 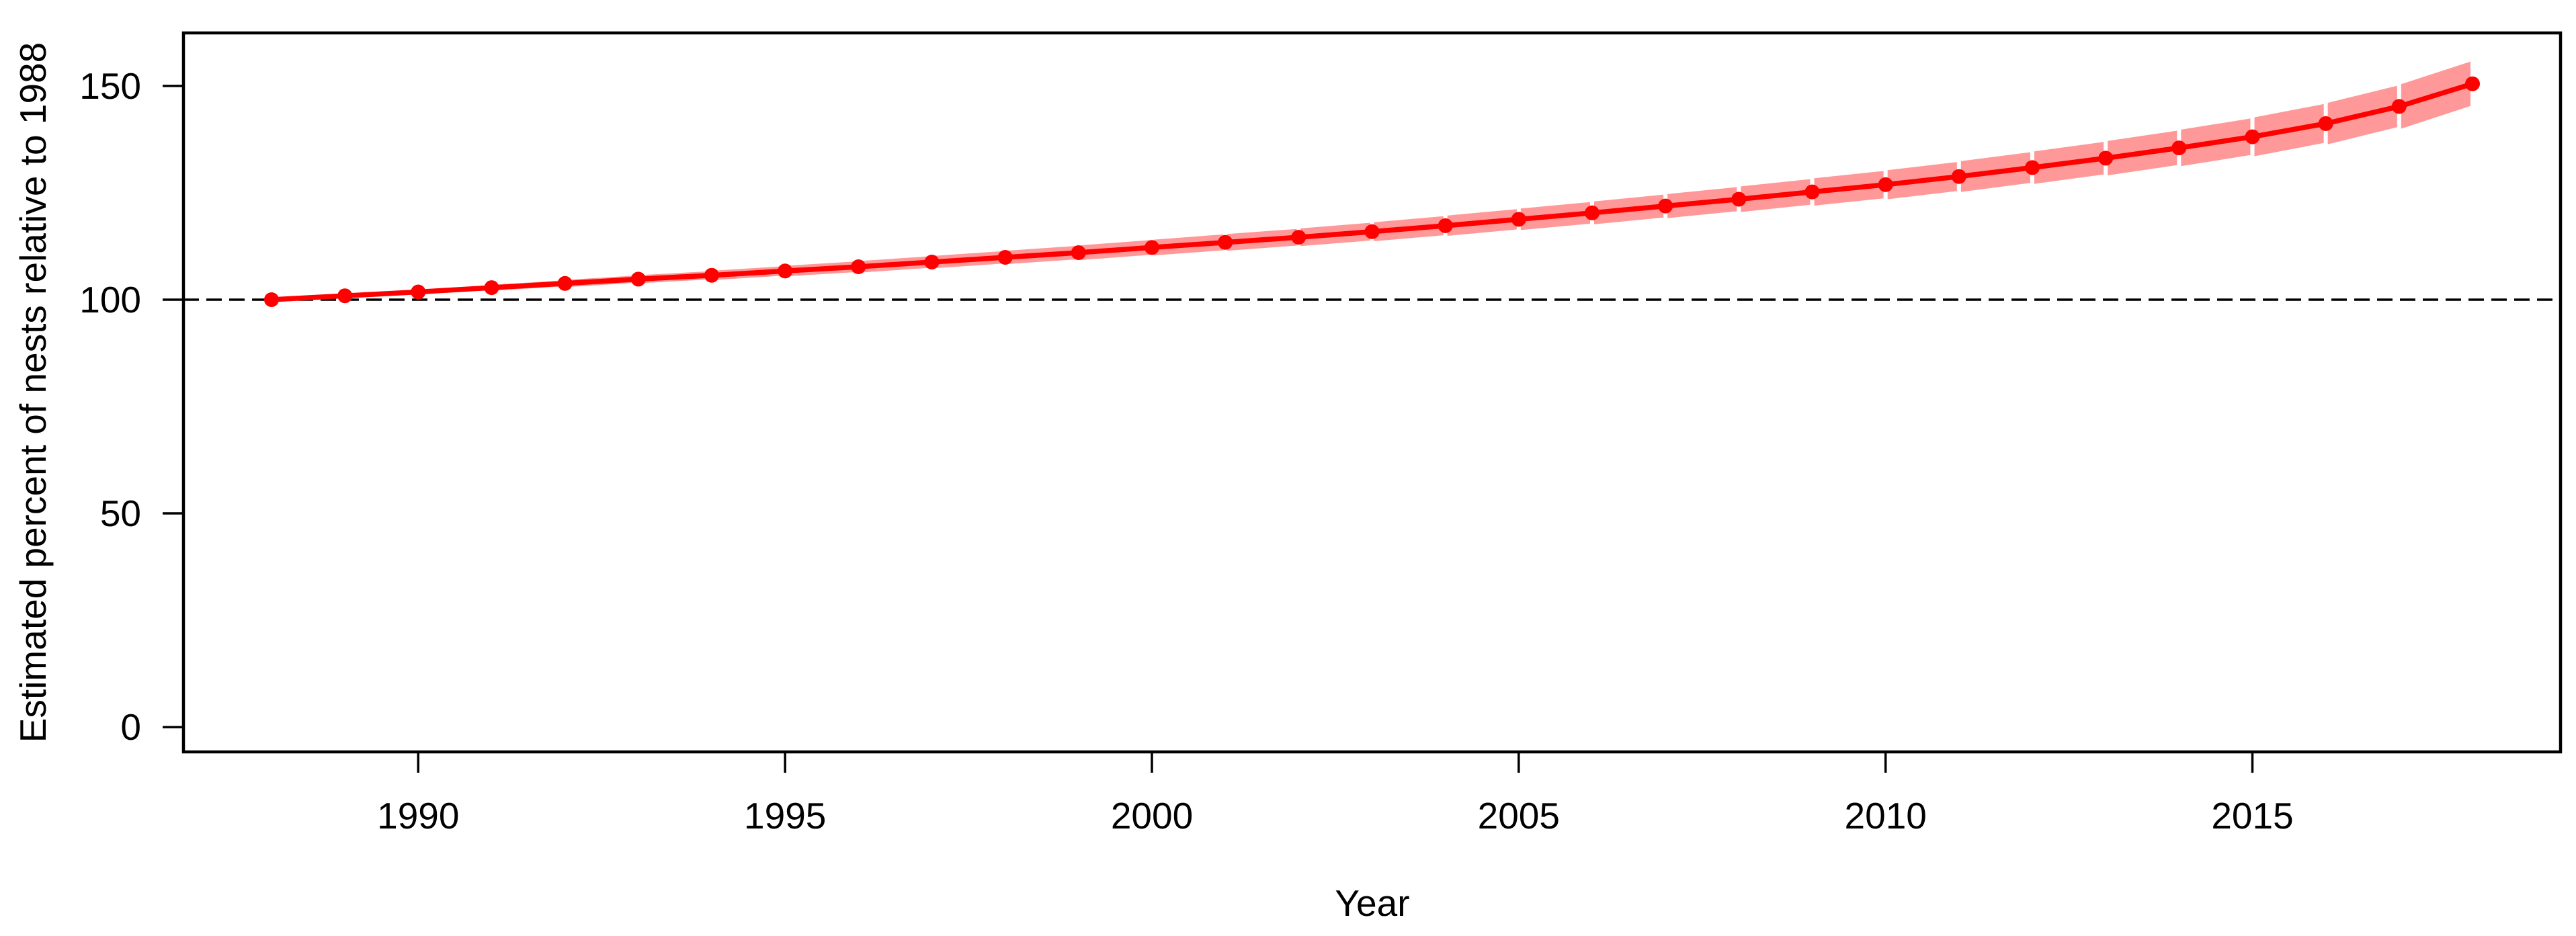 What do you see at coordinates (110, 86) in the screenshot?
I see `y-tick-label: 150` at bounding box center [110, 86].